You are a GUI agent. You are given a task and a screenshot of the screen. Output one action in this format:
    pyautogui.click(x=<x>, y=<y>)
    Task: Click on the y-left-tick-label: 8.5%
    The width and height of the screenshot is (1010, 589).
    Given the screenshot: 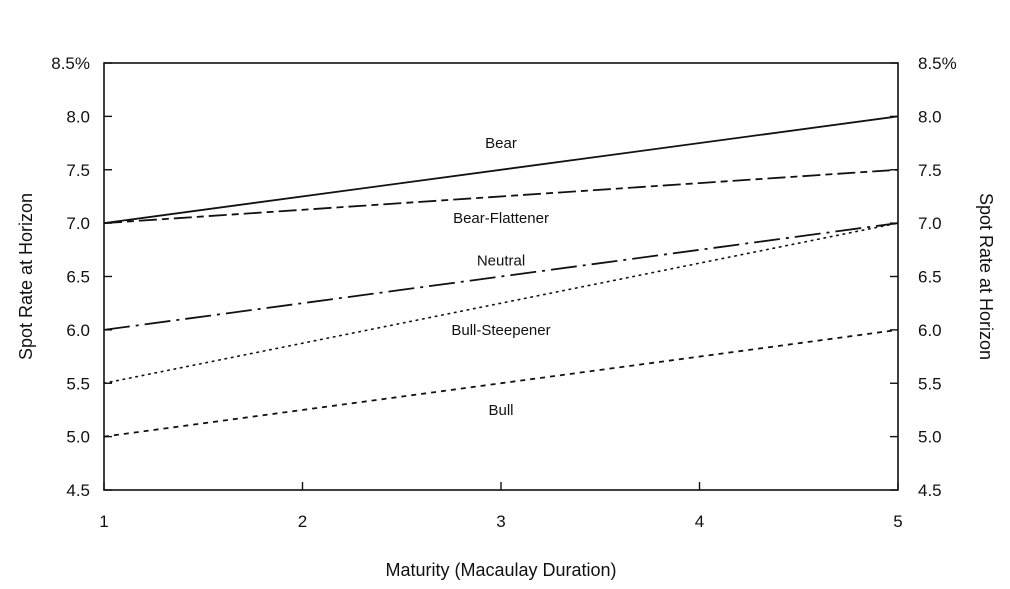 What is the action you would take?
    pyautogui.click(x=70, y=63)
    